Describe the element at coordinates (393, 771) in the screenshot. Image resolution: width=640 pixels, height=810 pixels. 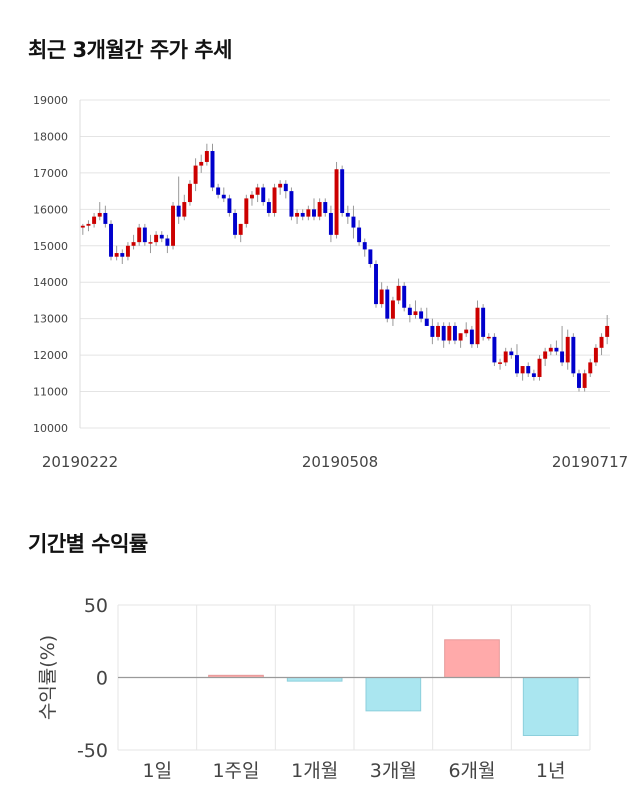
I see `x-tick-label: 3개월` at that location.